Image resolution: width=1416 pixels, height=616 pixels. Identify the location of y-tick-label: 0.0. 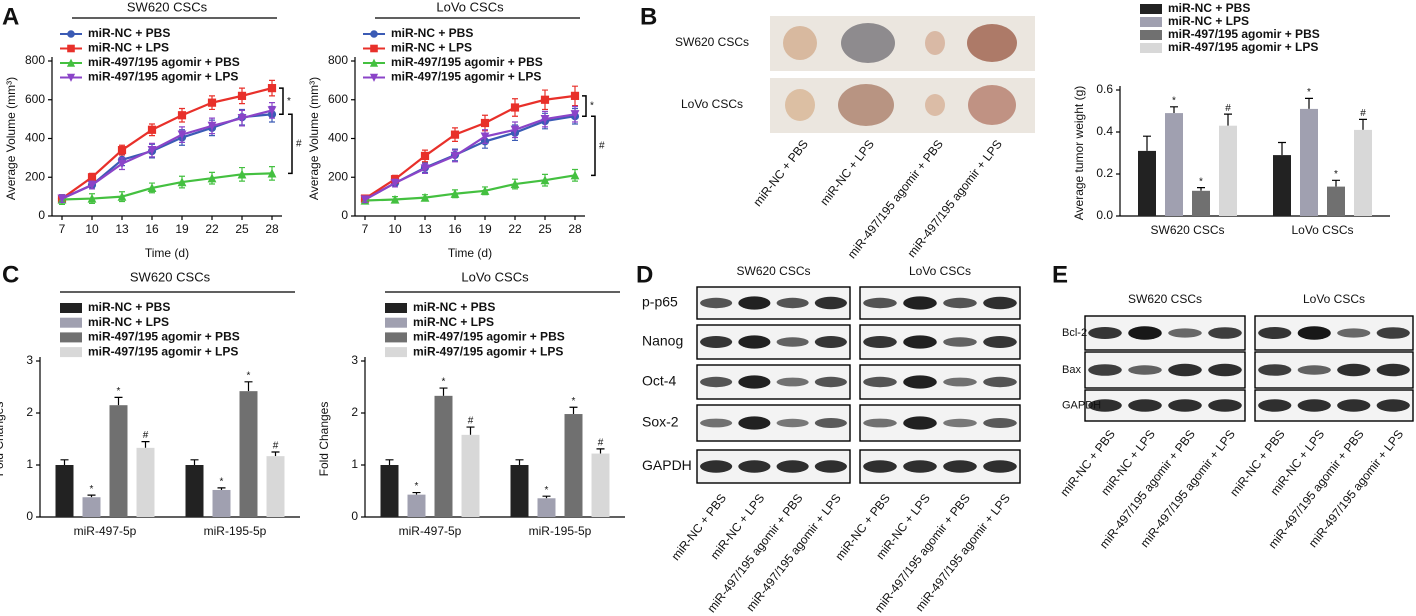
(1104, 215).